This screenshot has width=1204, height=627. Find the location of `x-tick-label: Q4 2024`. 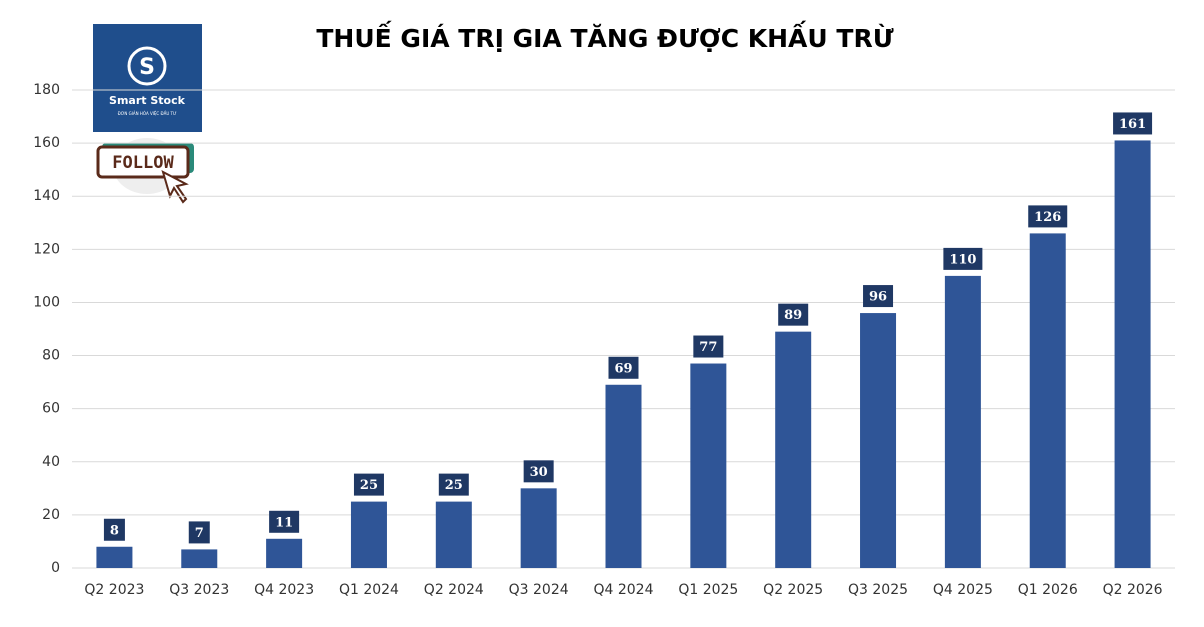

x-tick-label: Q4 2024 is located at coordinates (623, 590).